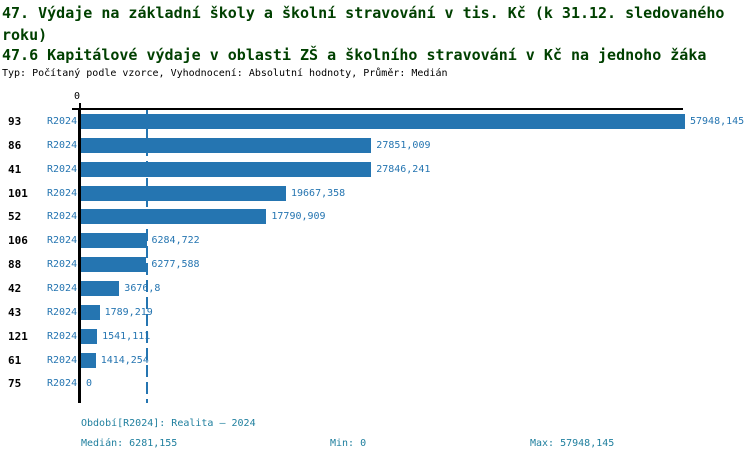 The image size is (750, 462). What do you see at coordinates (18, 336) in the screenshot?
I see `row-category-label: 121` at bounding box center [18, 336].